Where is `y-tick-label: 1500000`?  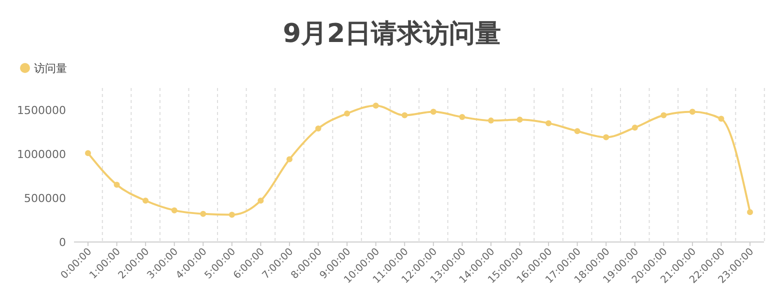 y-tick-label: 1500000 is located at coordinates (41, 110).